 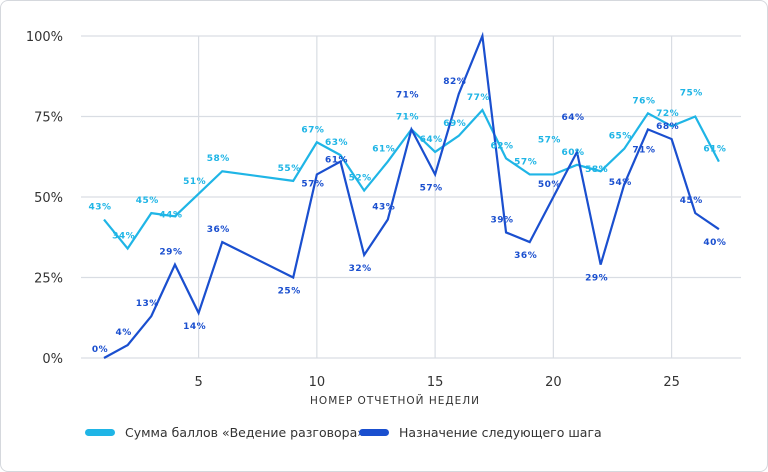 I want to click on data-label: 14%, so click(x=194, y=327).